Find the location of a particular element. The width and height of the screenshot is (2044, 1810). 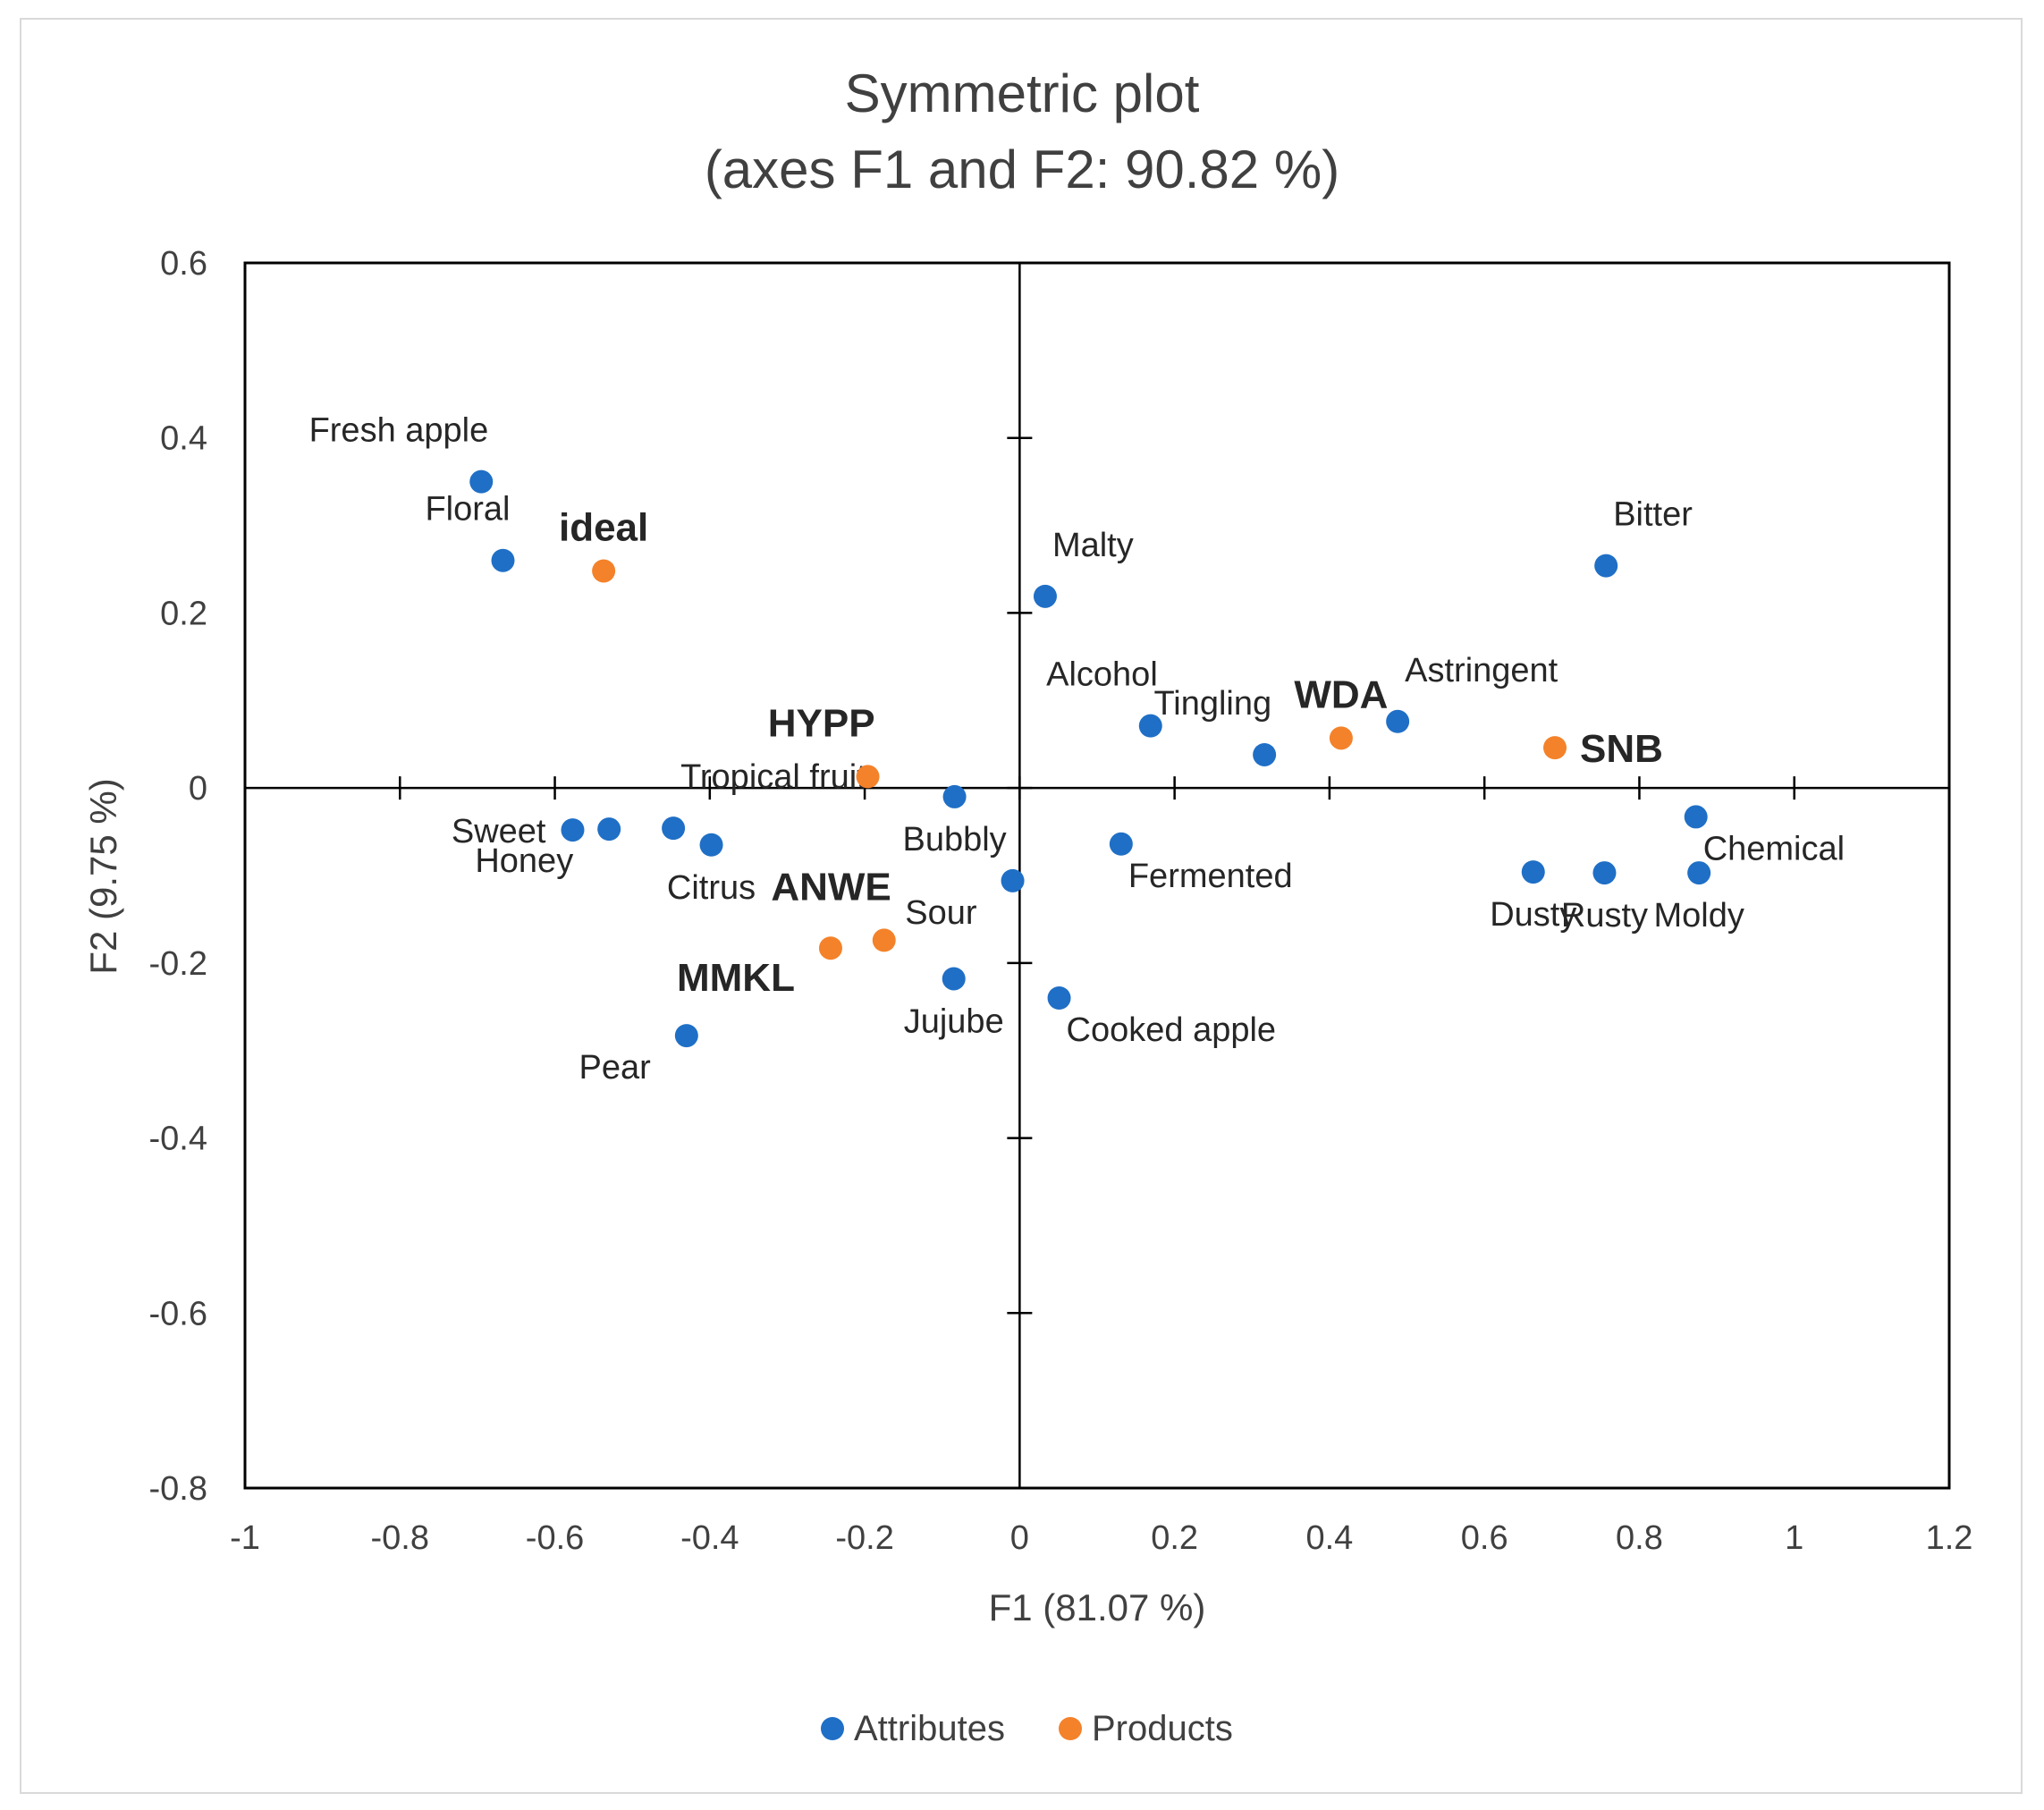

attribute-label-alcohol: Alcohol is located at coordinates (1102, 675).